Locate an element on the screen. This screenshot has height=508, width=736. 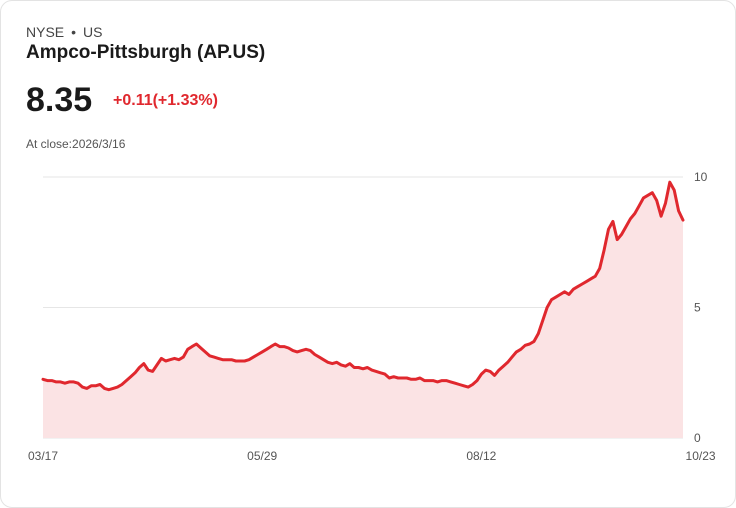
stock-title: Ampco-Pittsburgh (AP.US) is located at coordinates (146, 52).